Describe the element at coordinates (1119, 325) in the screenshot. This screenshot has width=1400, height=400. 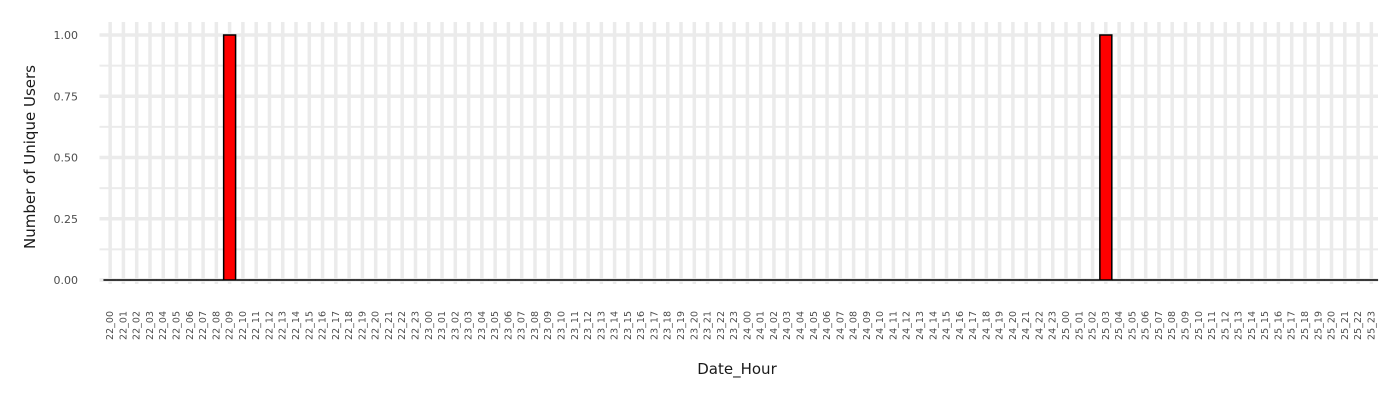
I see `x-tick-label: 25_04` at that location.